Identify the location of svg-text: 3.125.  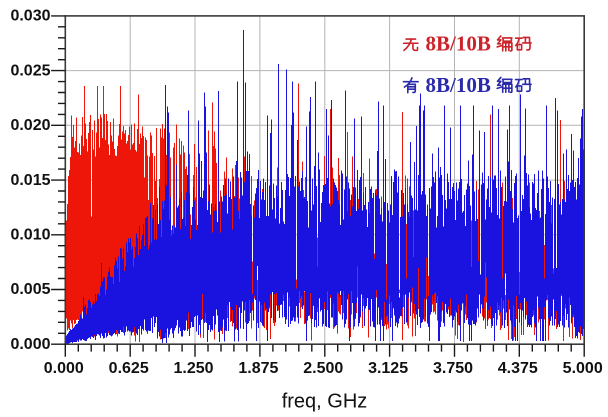
(388, 368).